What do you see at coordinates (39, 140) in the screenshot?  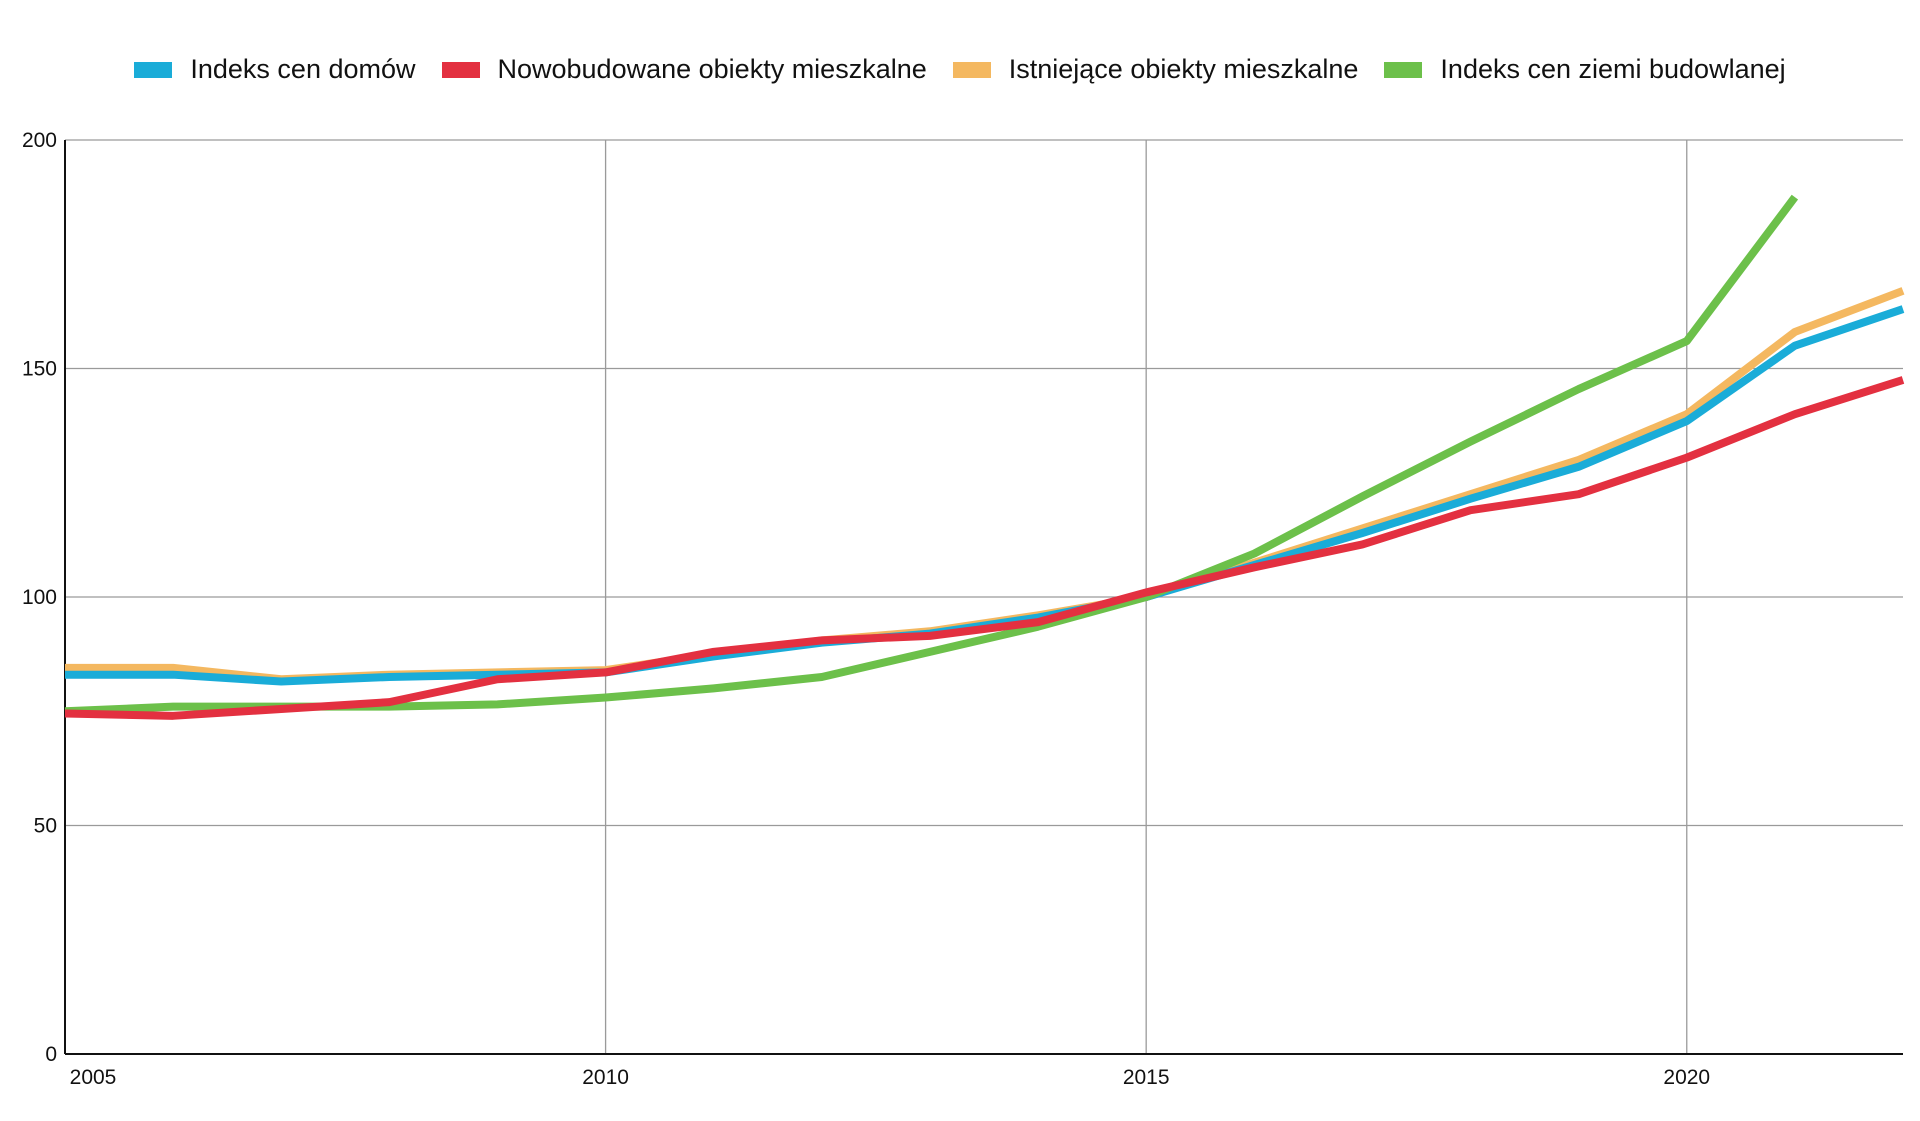 I see `y-tick-label: 200` at bounding box center [39, 140].